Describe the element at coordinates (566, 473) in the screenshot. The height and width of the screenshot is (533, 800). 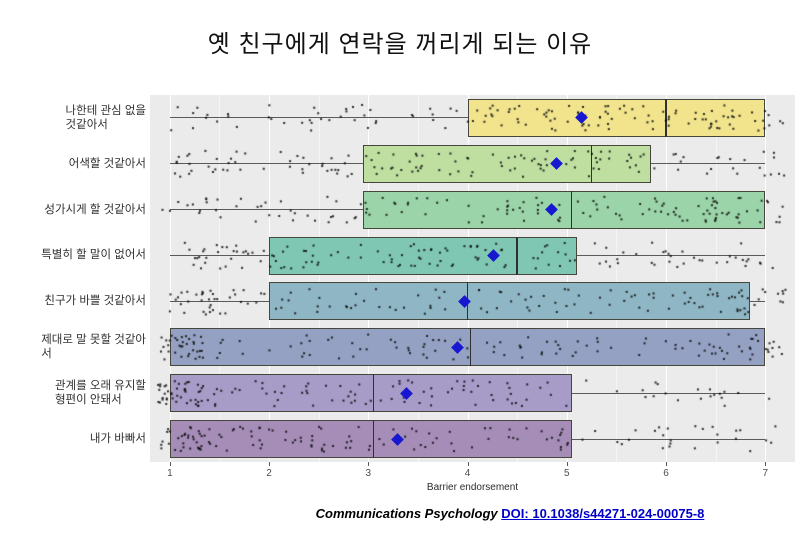
I see `x-tick-label: 5` at that location.